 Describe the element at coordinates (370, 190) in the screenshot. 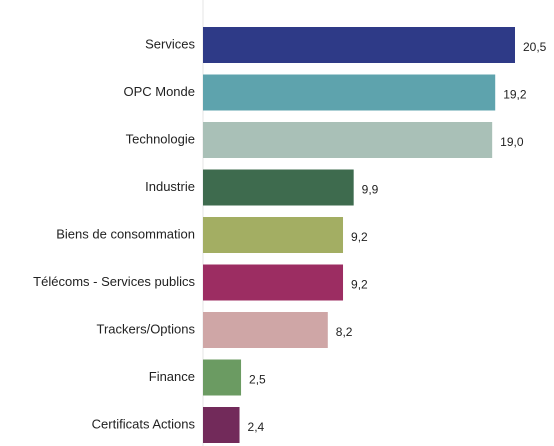

I see `value-label: 9,9` at that location.